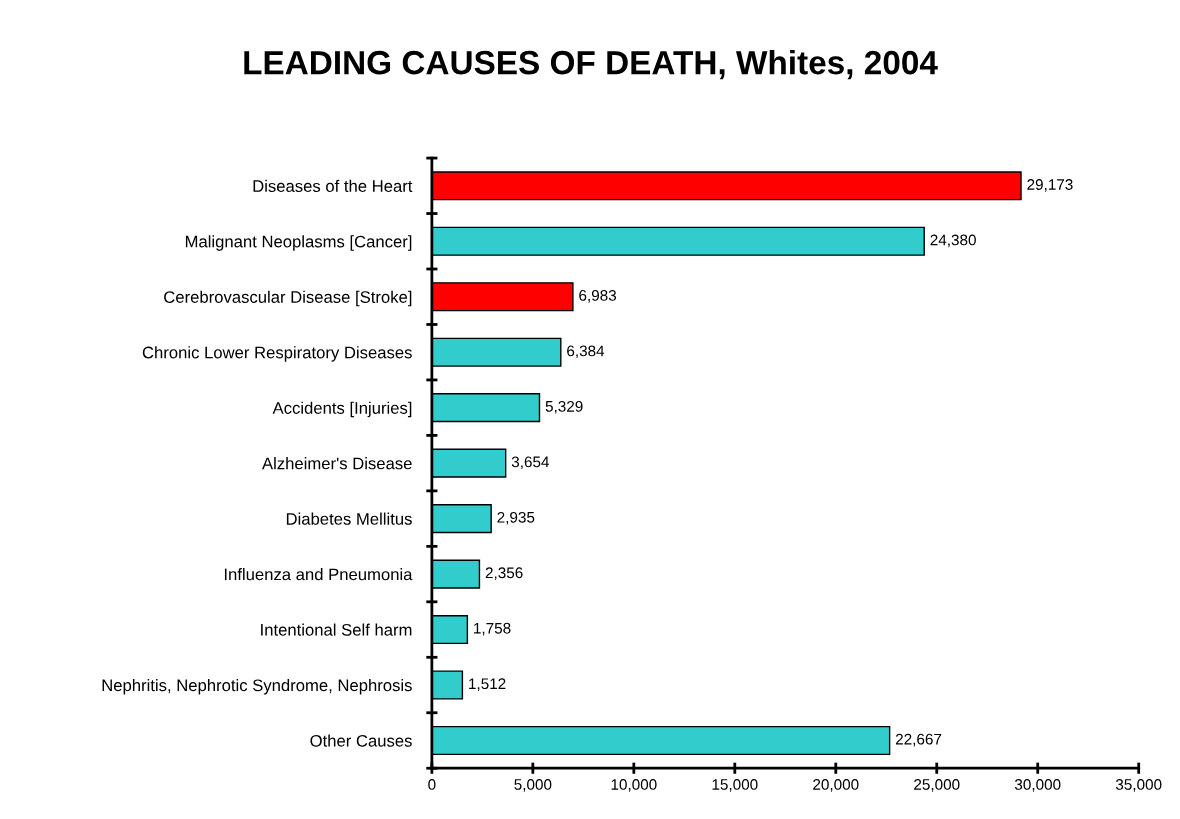  What do you see at coordinates (530, 463) in the screenshot?
I see `data-label: 3,654` at bounding box center [530, 463].